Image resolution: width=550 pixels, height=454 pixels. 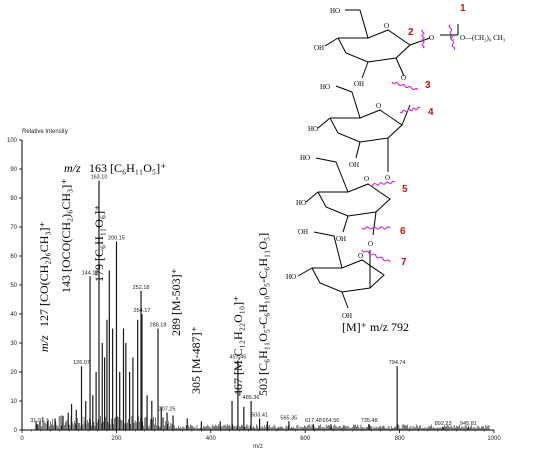 What do you see at coordinates (12, 141) in the screenshot?
I see `y-tick-label: 100` at bounding box center [12, 141].